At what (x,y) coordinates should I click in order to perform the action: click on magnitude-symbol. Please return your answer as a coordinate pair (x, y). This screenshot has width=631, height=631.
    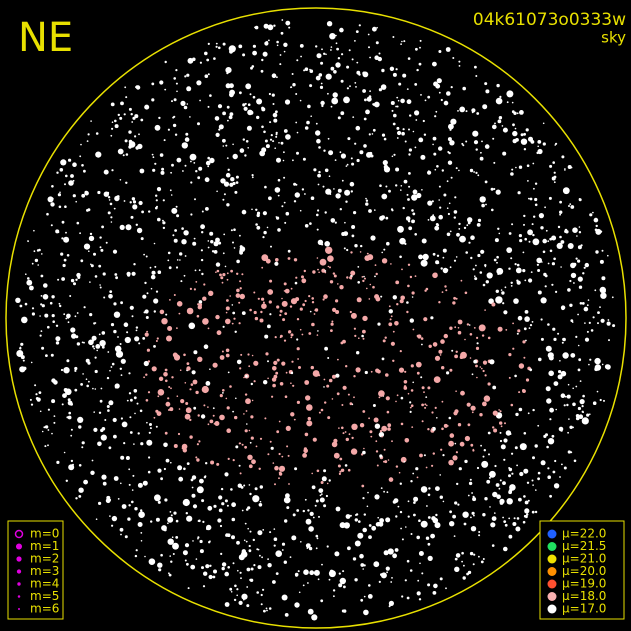
    Looking at the image, I should click on (19, 584).